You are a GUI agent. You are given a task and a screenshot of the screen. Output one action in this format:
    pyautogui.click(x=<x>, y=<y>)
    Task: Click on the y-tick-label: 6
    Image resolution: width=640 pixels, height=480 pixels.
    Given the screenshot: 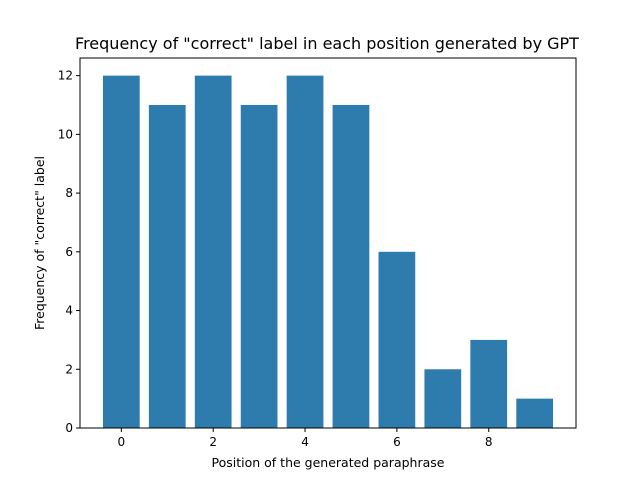 What is the action you would take?
    pyautogui.click(x=69, y=252)
    